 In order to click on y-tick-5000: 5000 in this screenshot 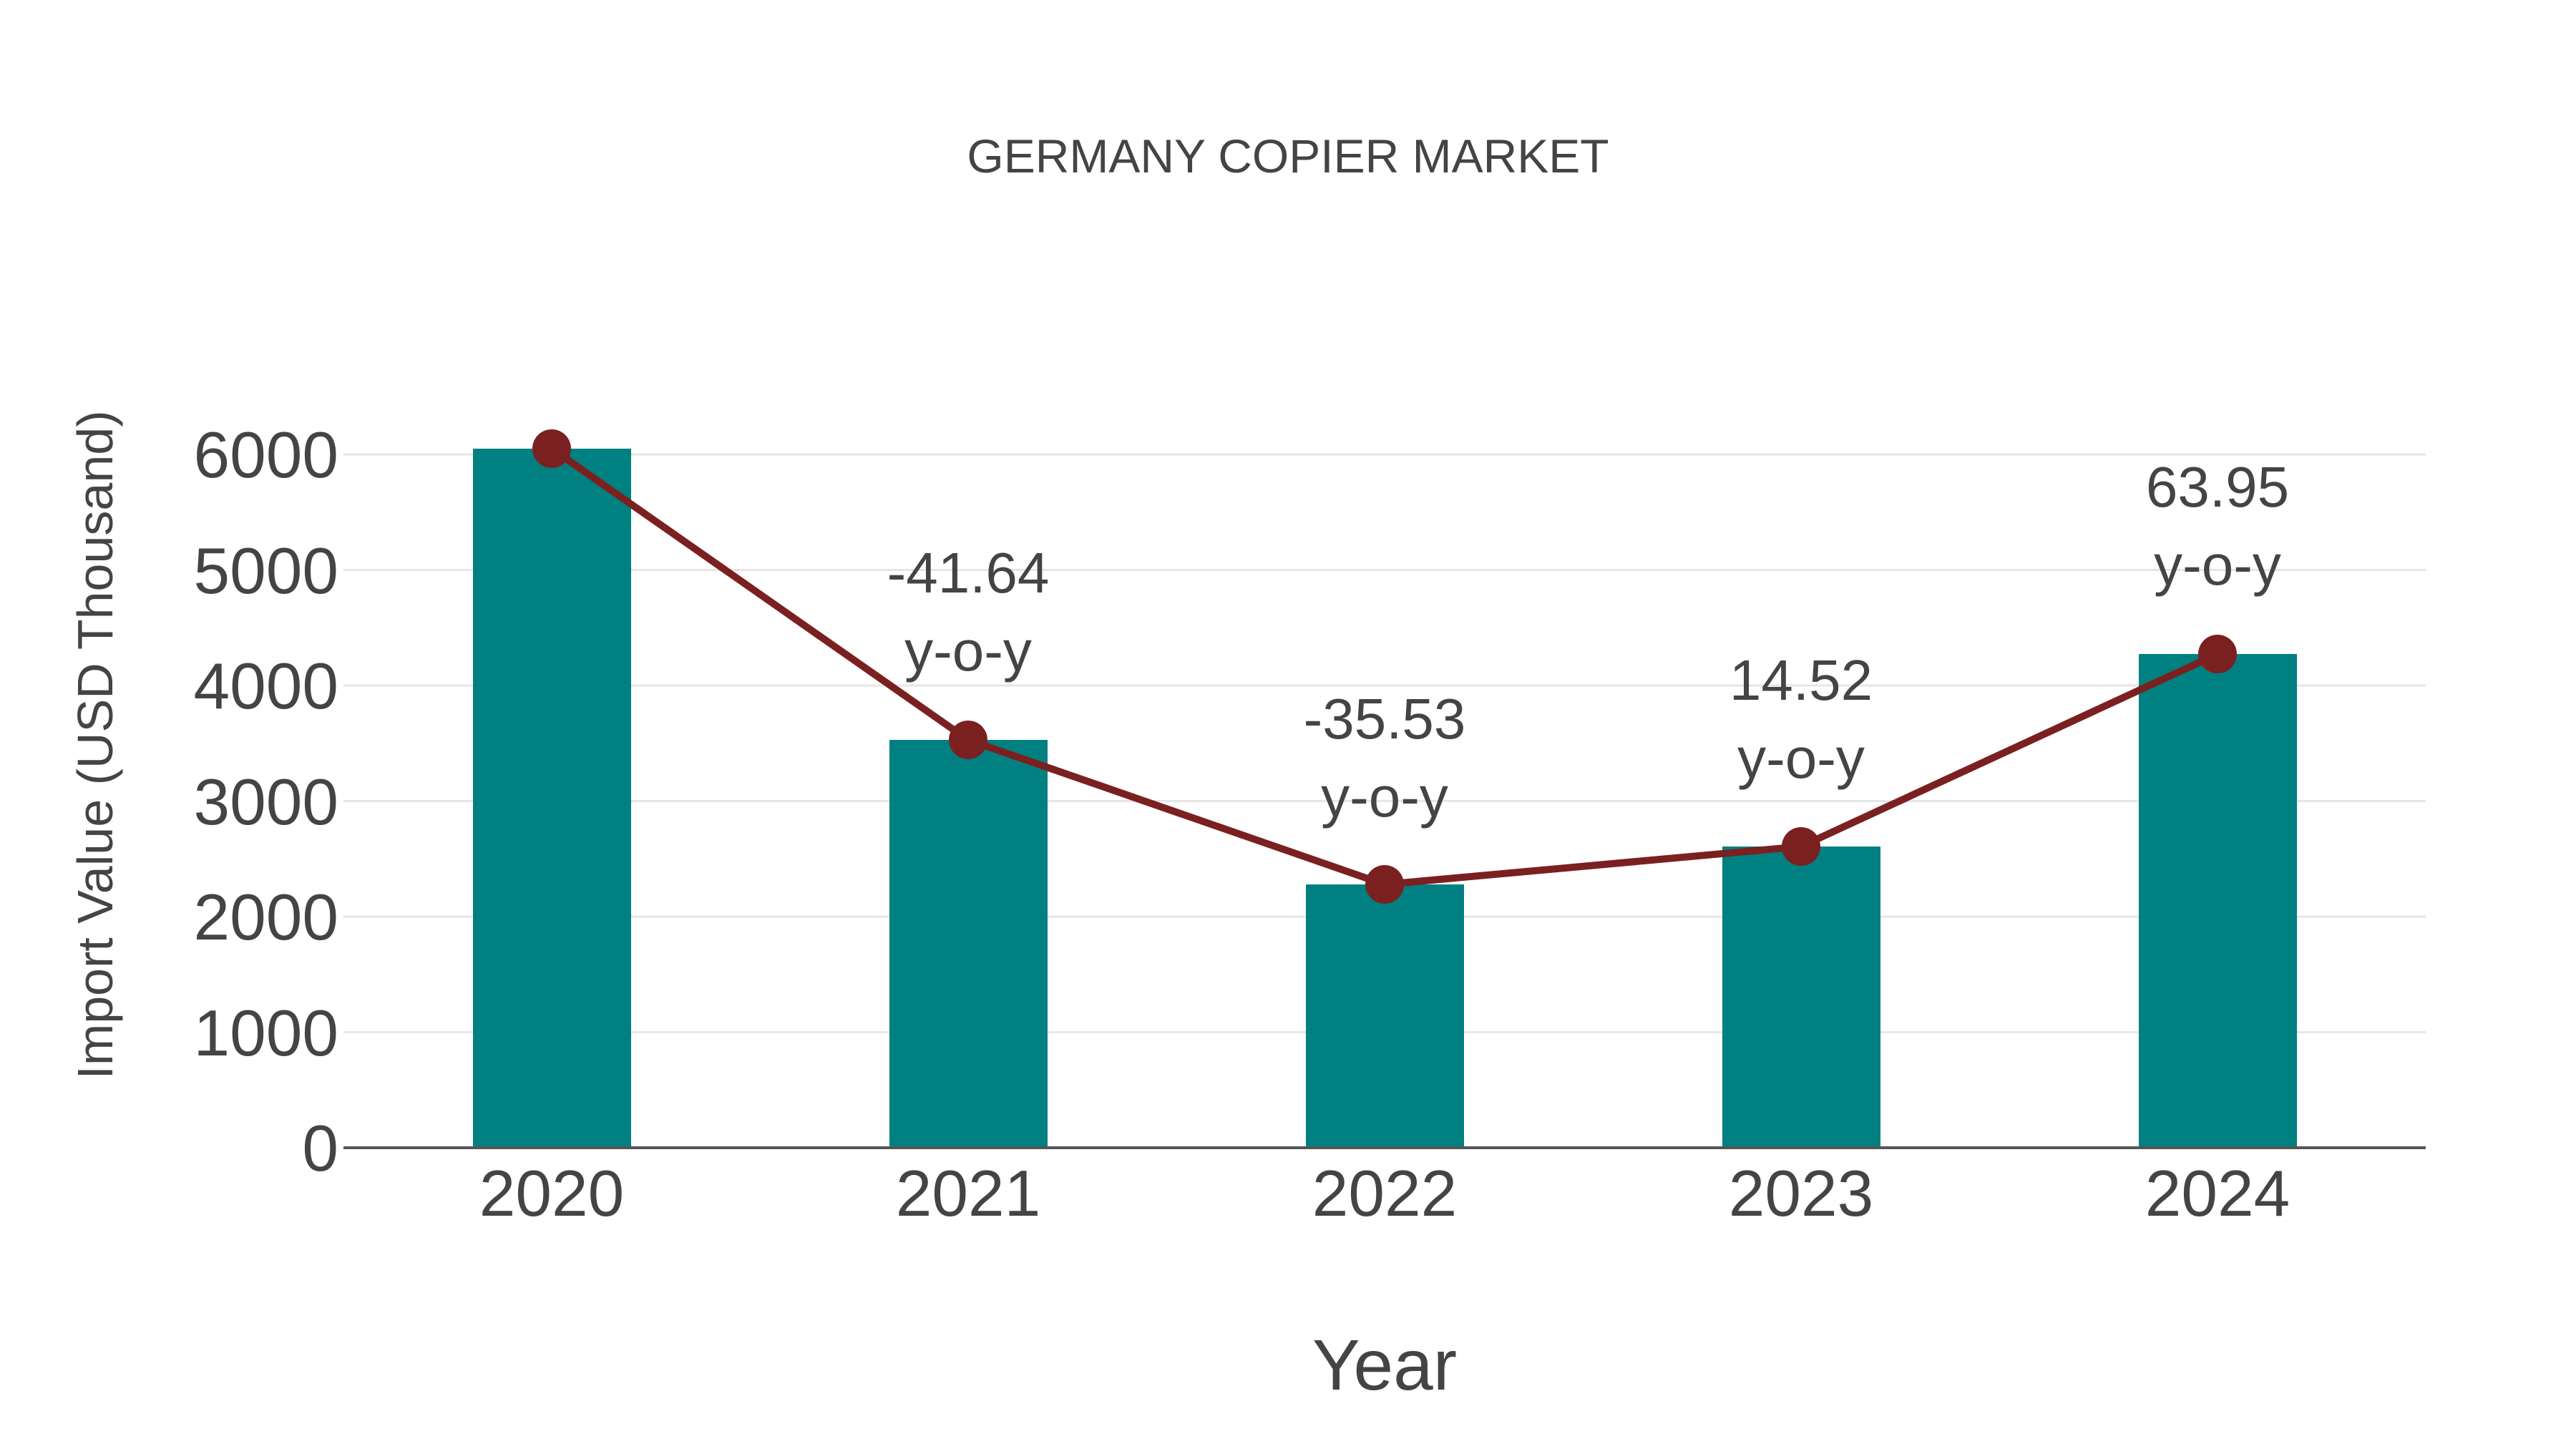, I will do `click(266, 571)`.